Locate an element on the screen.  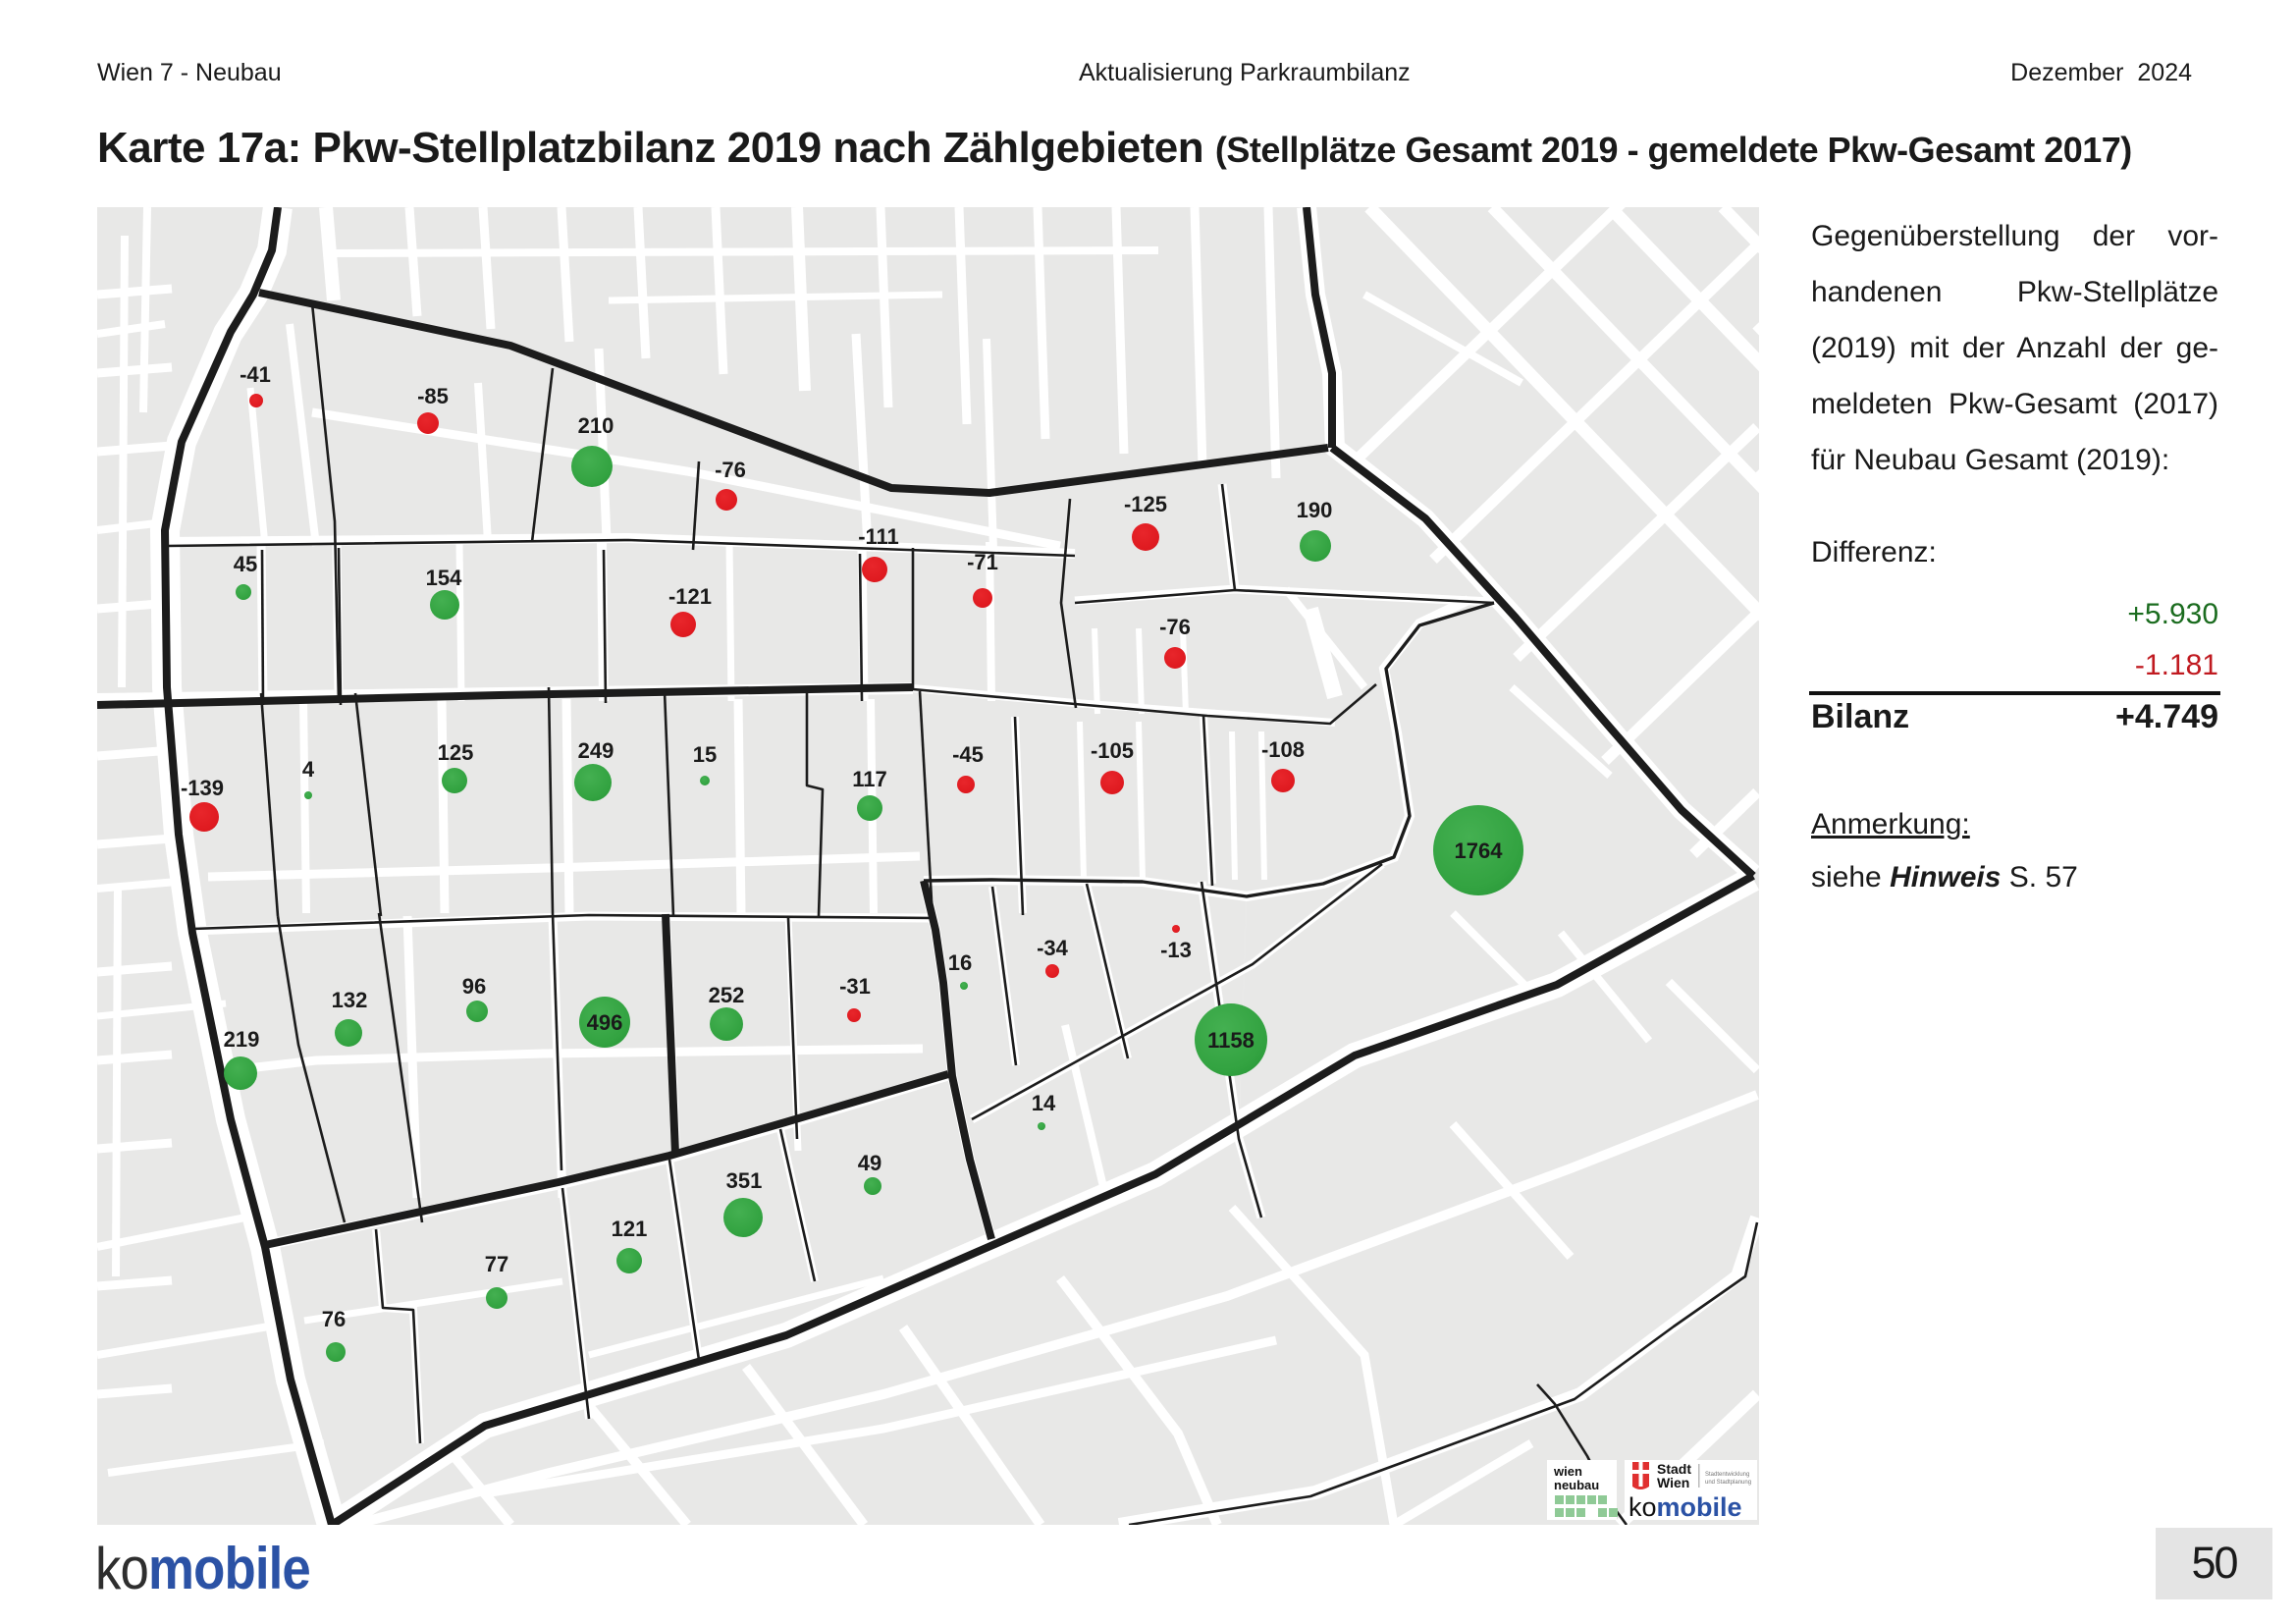
svg-text: 76 is located at coordinates (334, 1319).